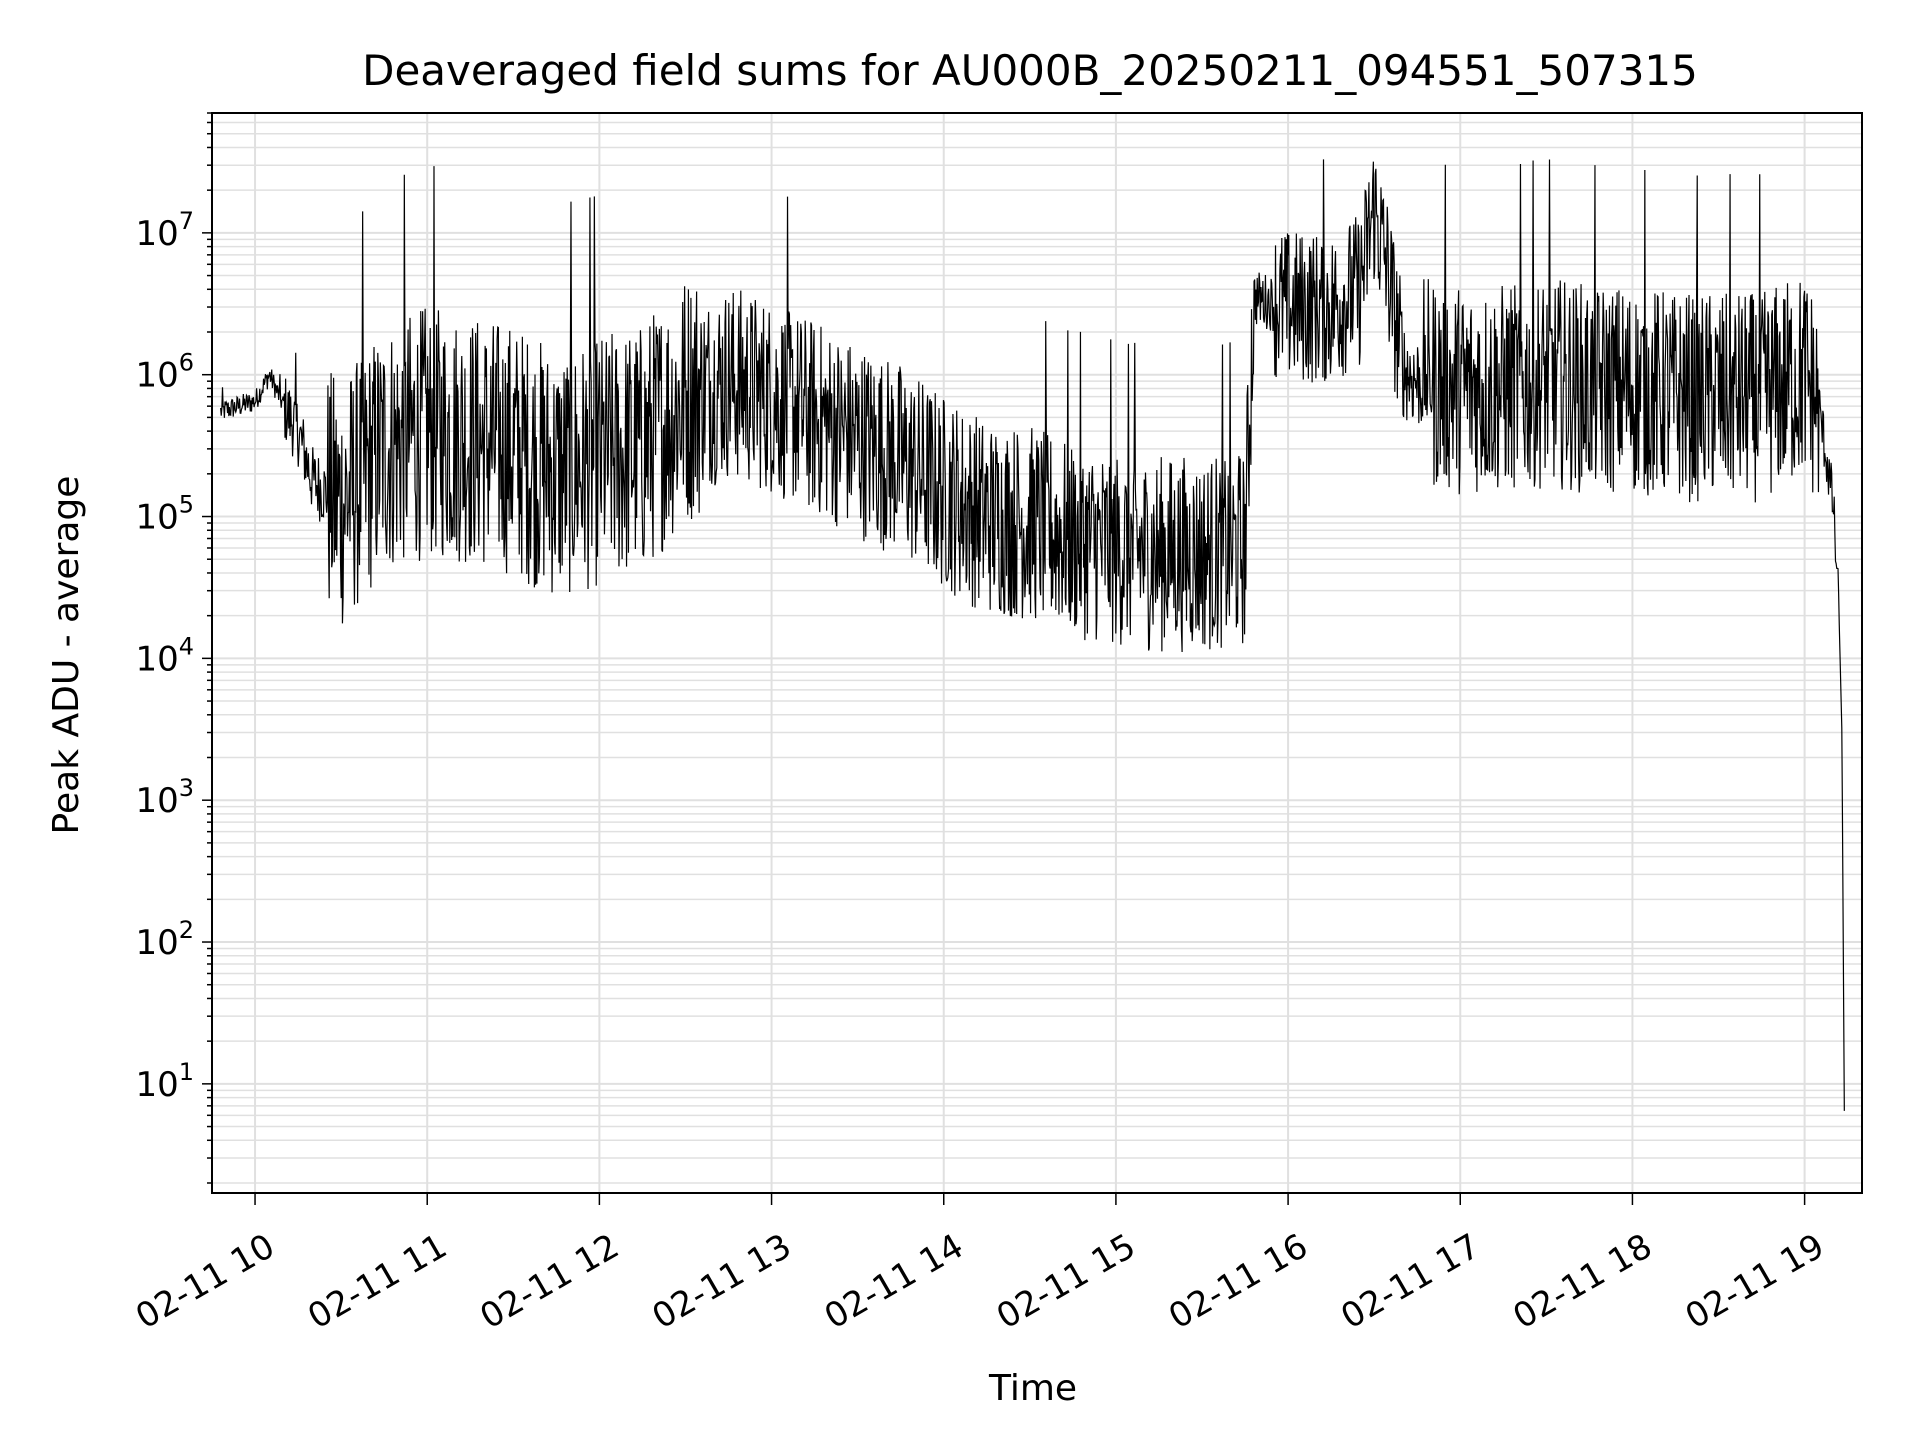  Describe the element at coordinates (164, 372) in the screenshot. I see `y-tick-label: 10⁶` at that location.